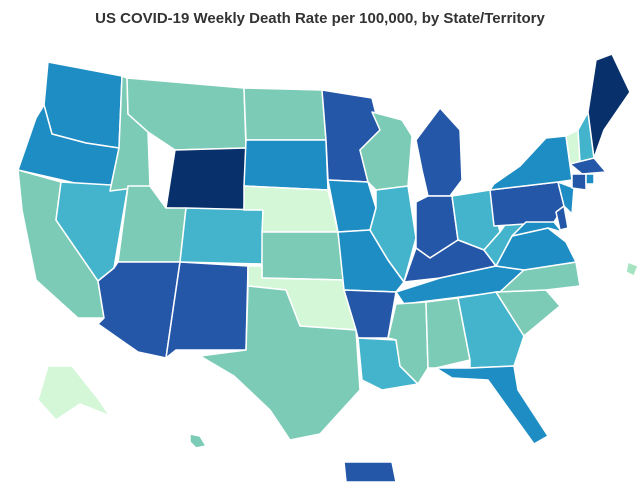  Describe the element at coordinates (531, 163) in the screenshot. I see `state-new-york` at that location.